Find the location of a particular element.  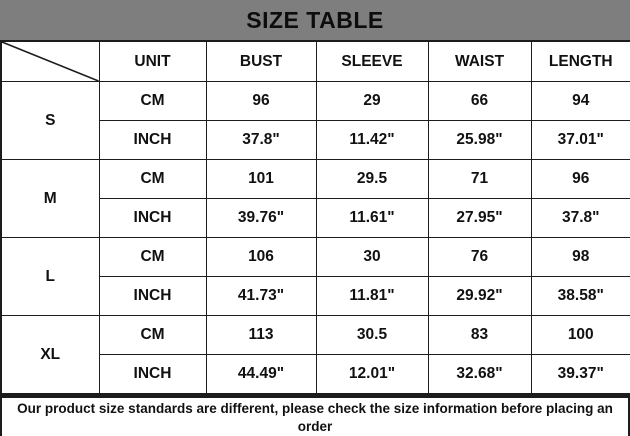

cell-l-bust-inch: 41.73" is located at coordinates (261, 296).